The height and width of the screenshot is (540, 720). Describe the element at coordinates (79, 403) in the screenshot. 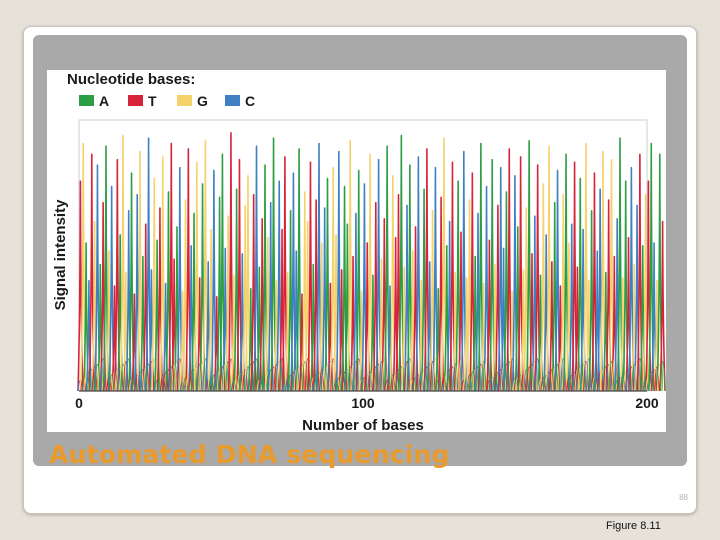

I see `x-tick-0: 0` at that location.